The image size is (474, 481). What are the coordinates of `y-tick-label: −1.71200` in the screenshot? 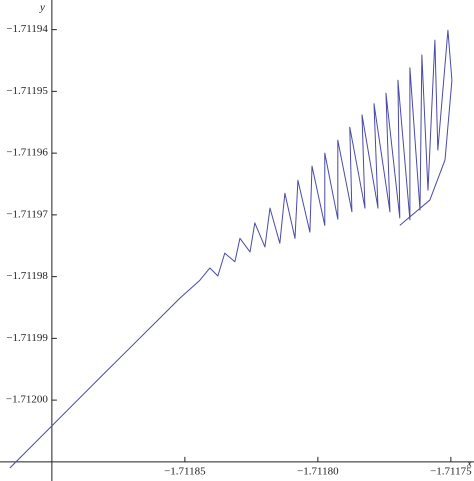 It's located at (27, 400).